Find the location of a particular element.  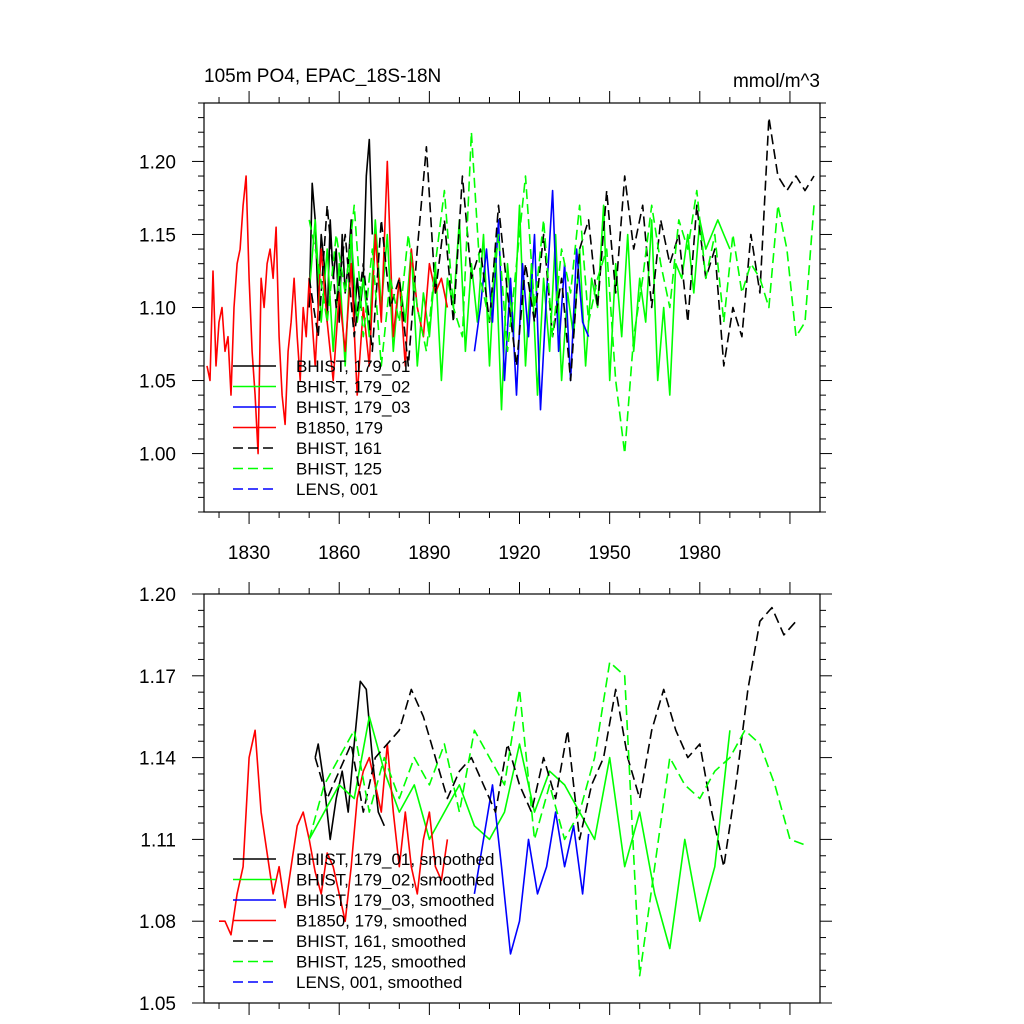

top-x-tick-label-0: 1830 is located at coordinates (249, 553).